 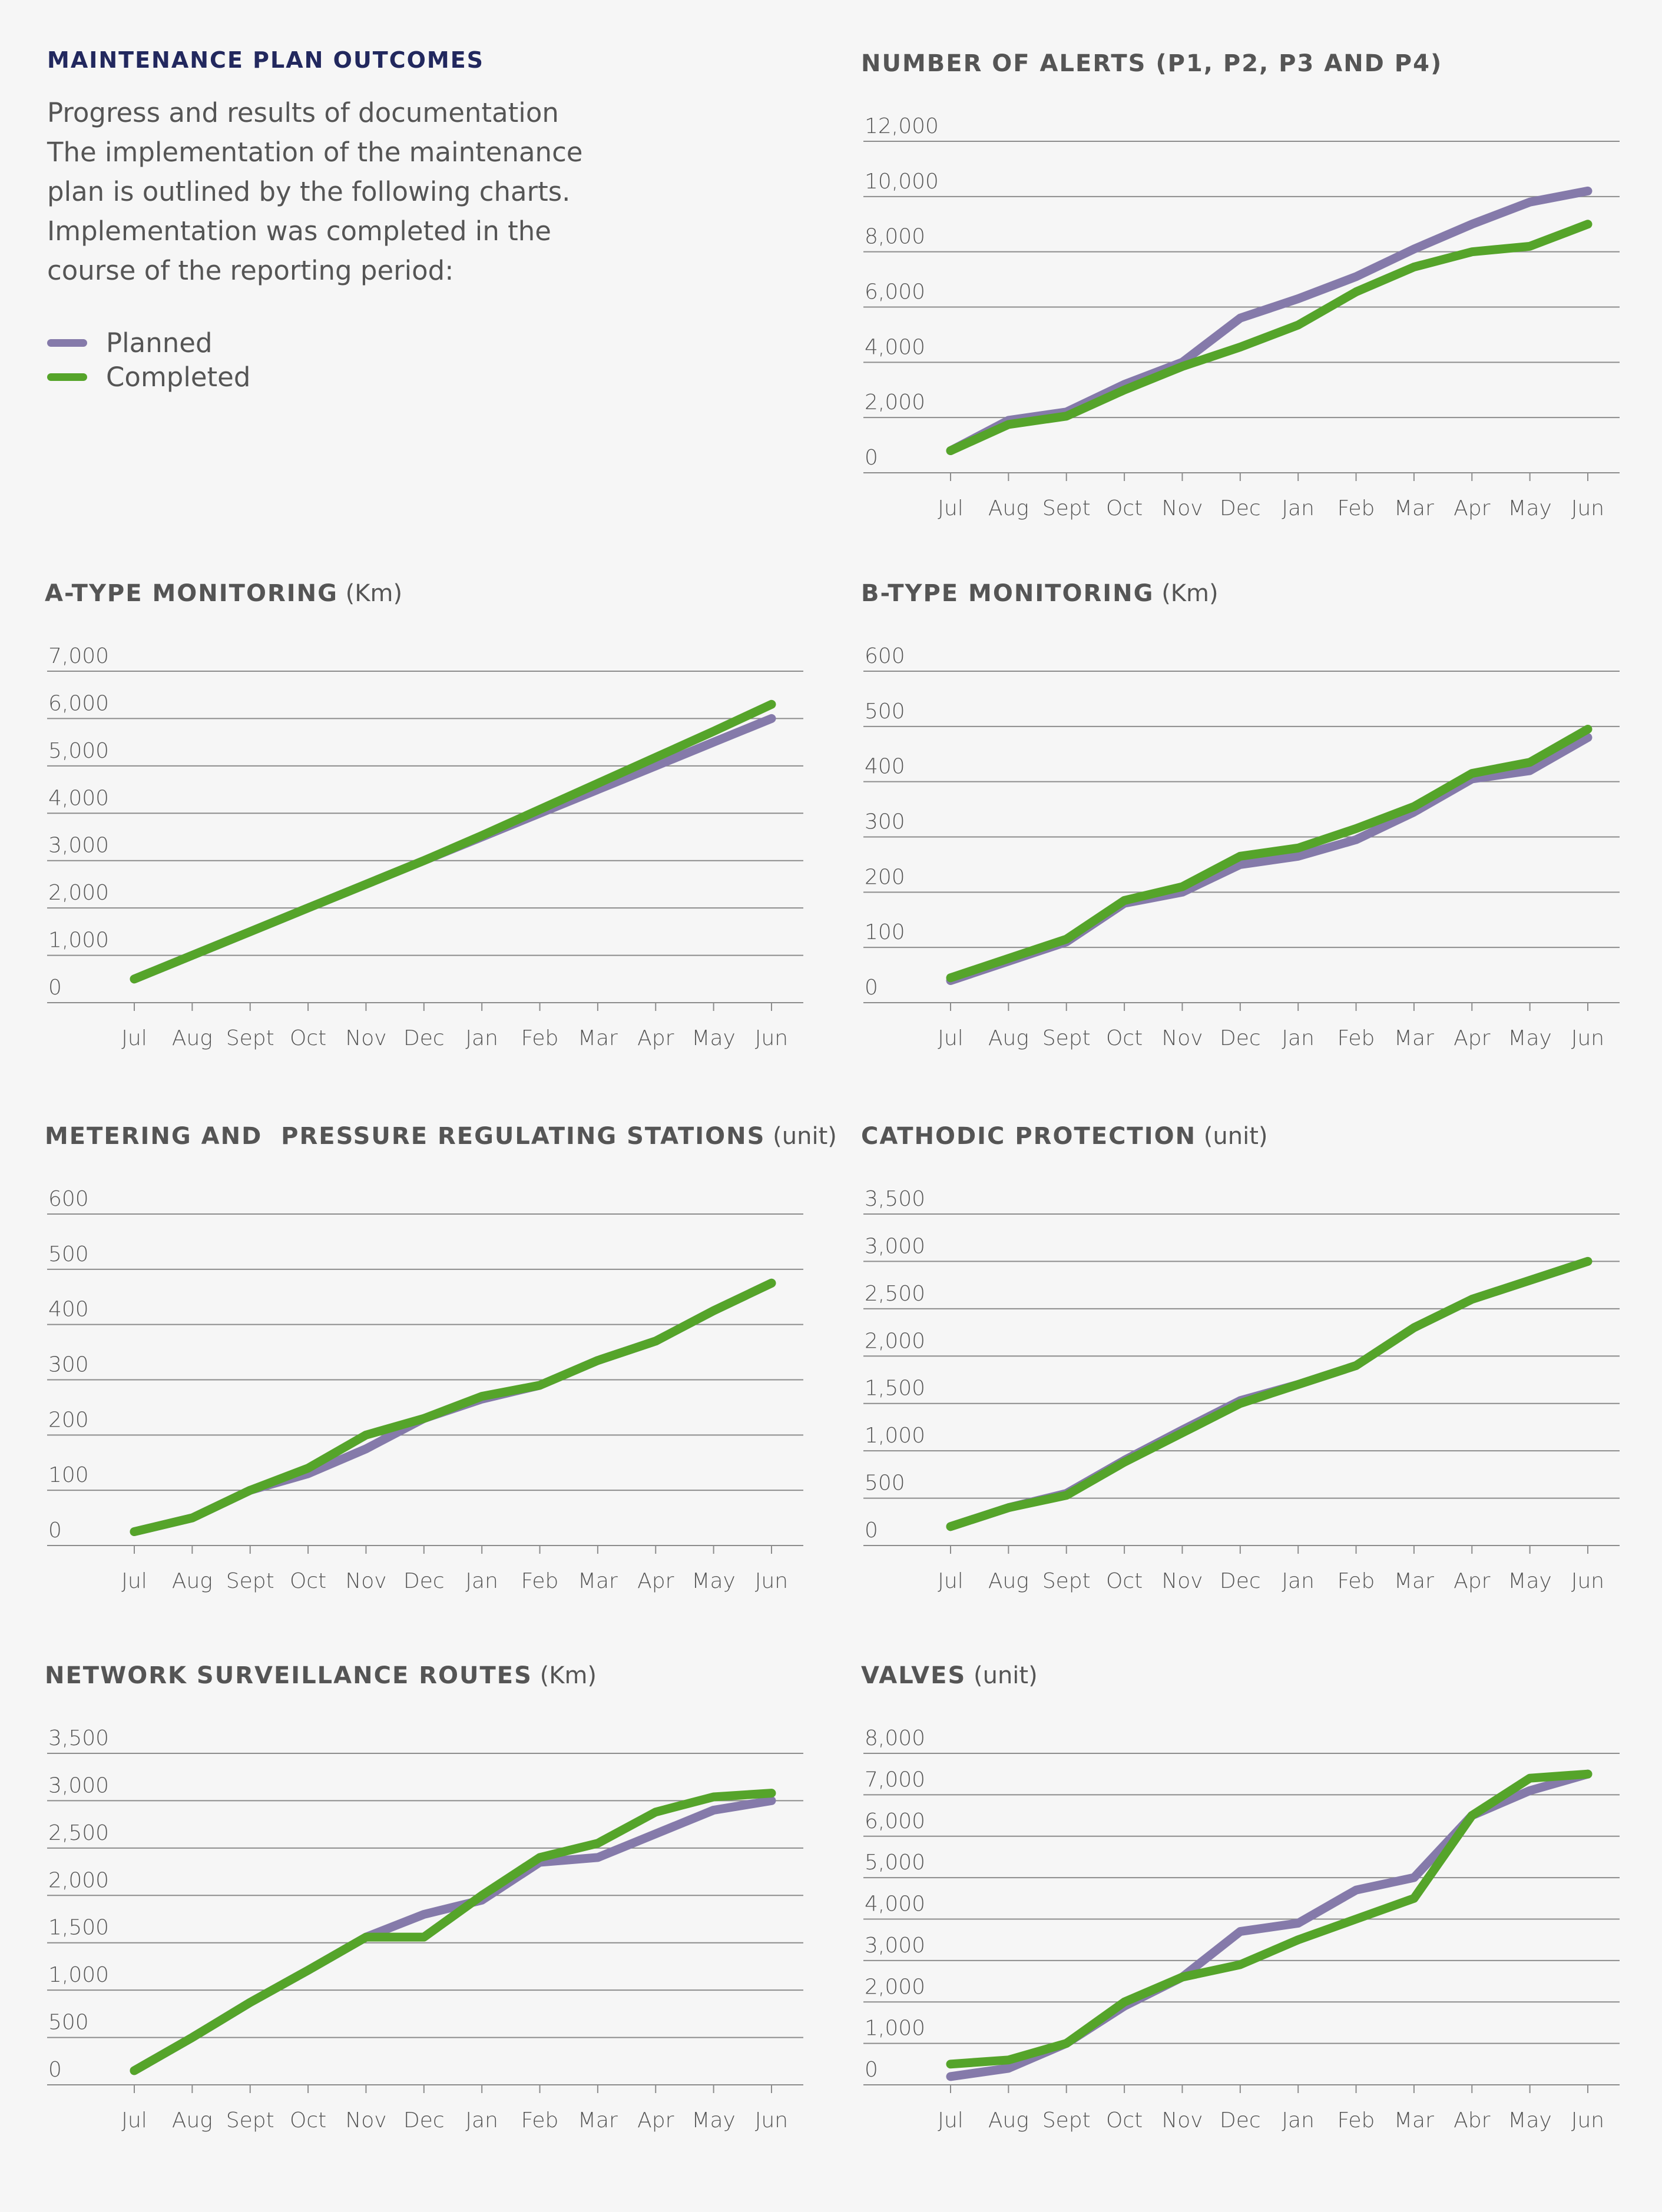 I want to click on y-tick-label: 6,000, so click(x=895, y=292).